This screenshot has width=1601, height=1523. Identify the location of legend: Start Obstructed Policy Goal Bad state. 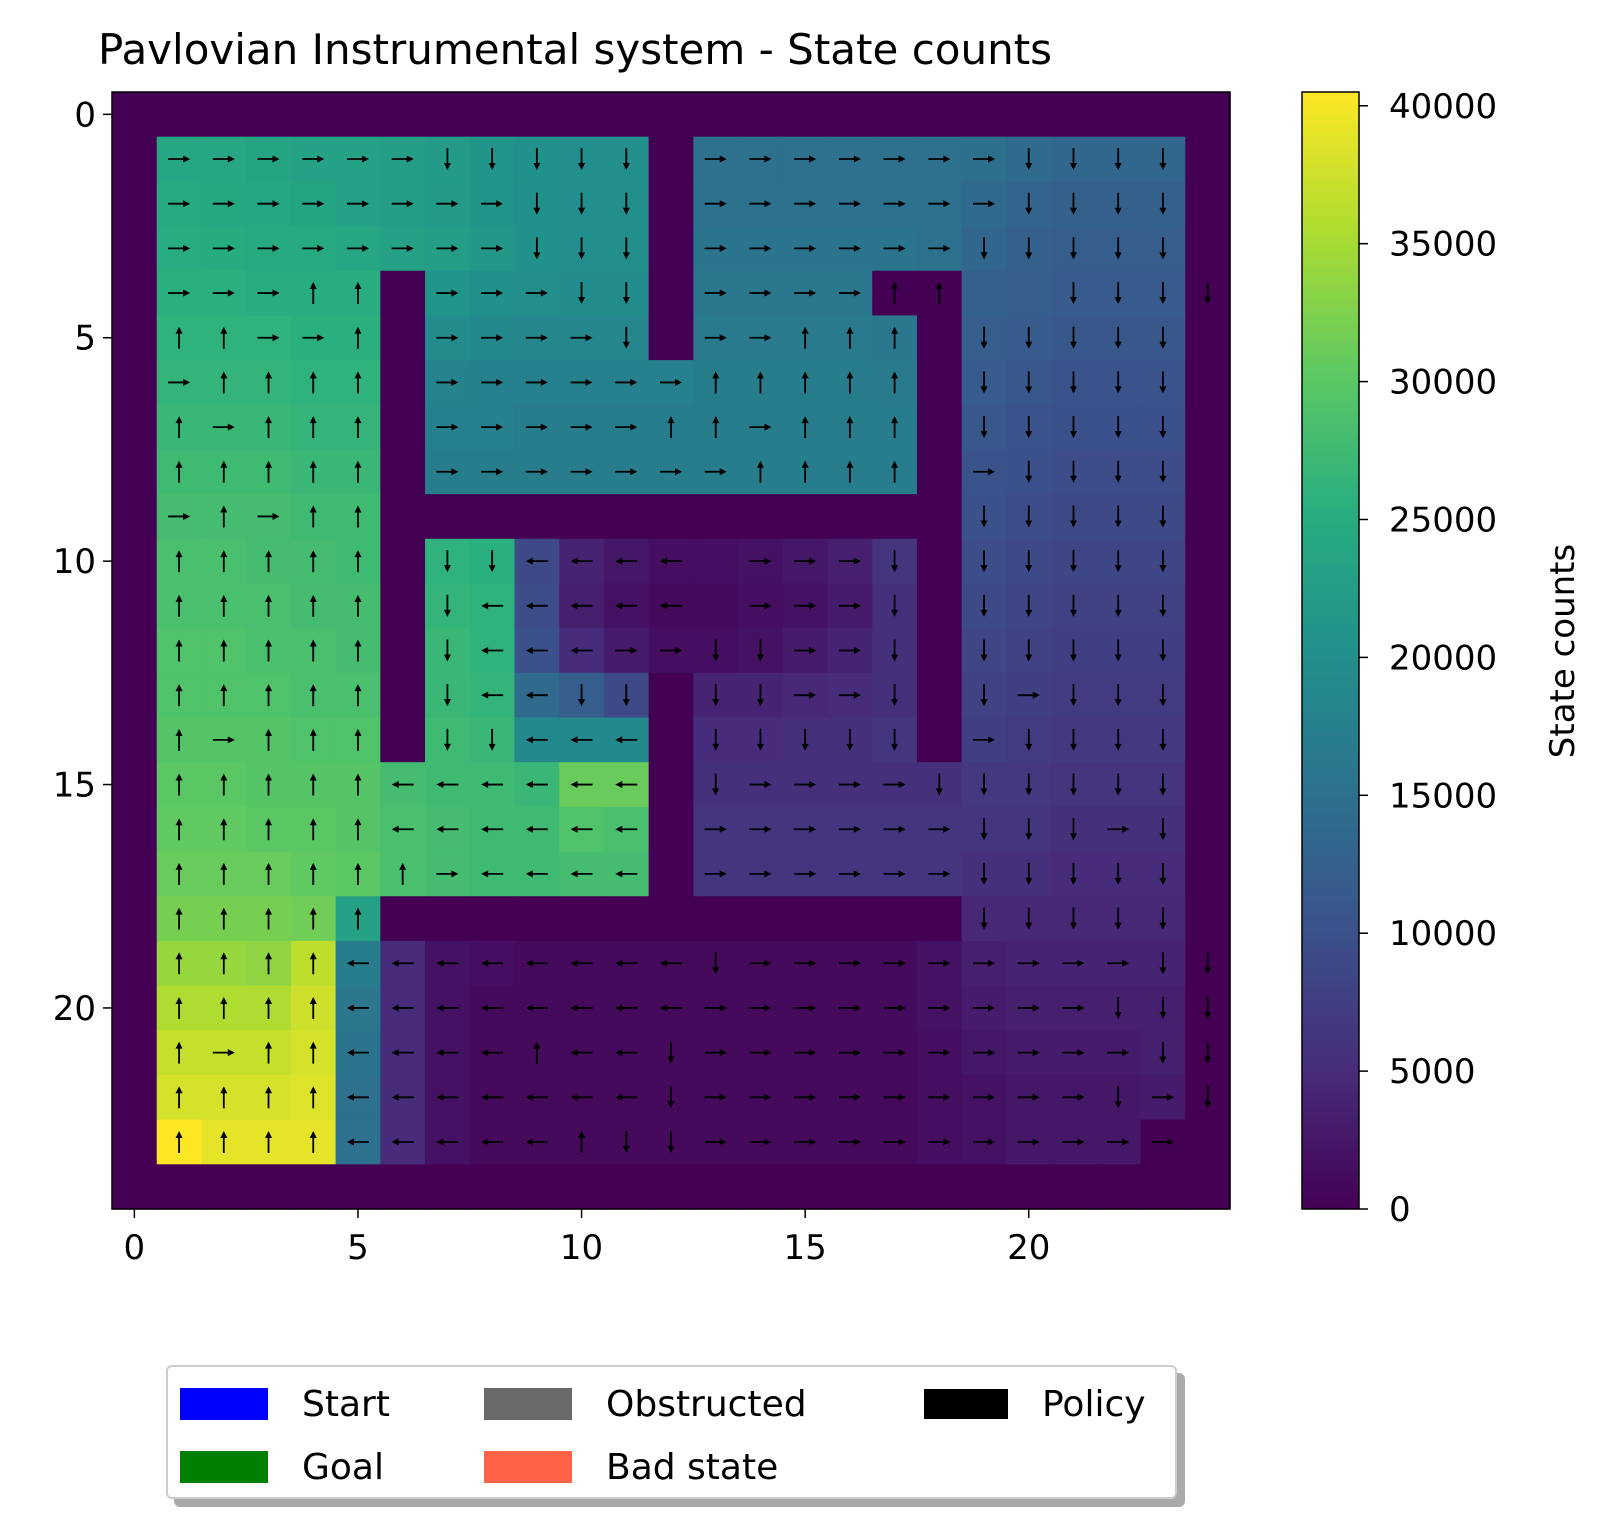
(671, 1432).